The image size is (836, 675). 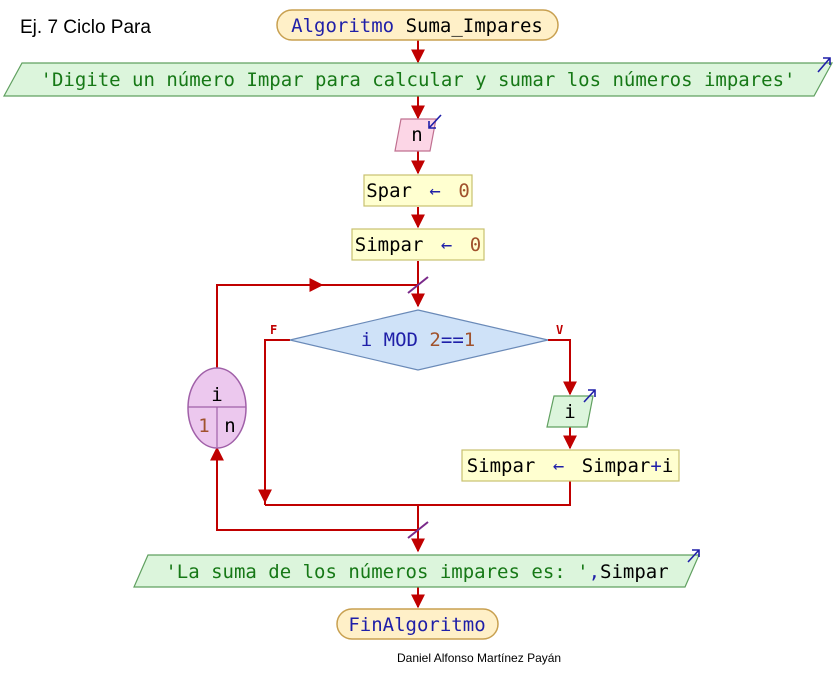 I want to click on author-credit: Daniel Alfonso Martínez Payán, so click(x=479, y=658).